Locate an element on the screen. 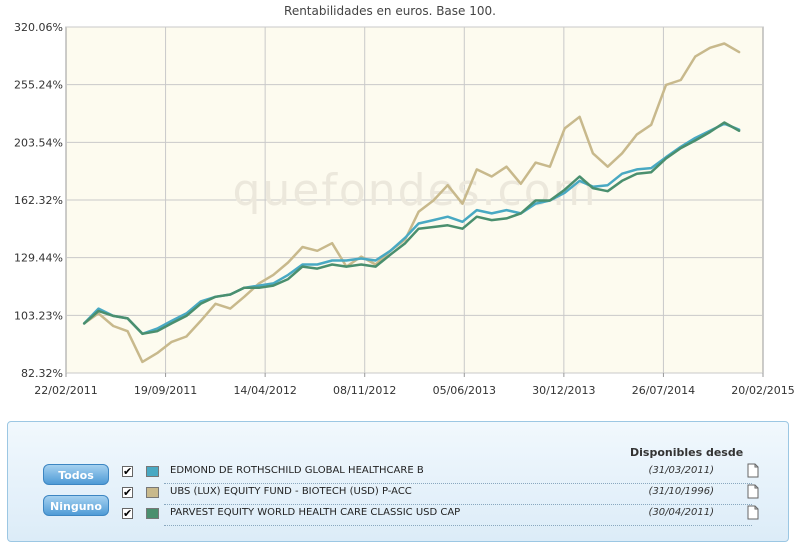 Image resolution: width=800 pixels, height=542 pixels. watermark: quefondes.com is located at coordinates (414, 190).